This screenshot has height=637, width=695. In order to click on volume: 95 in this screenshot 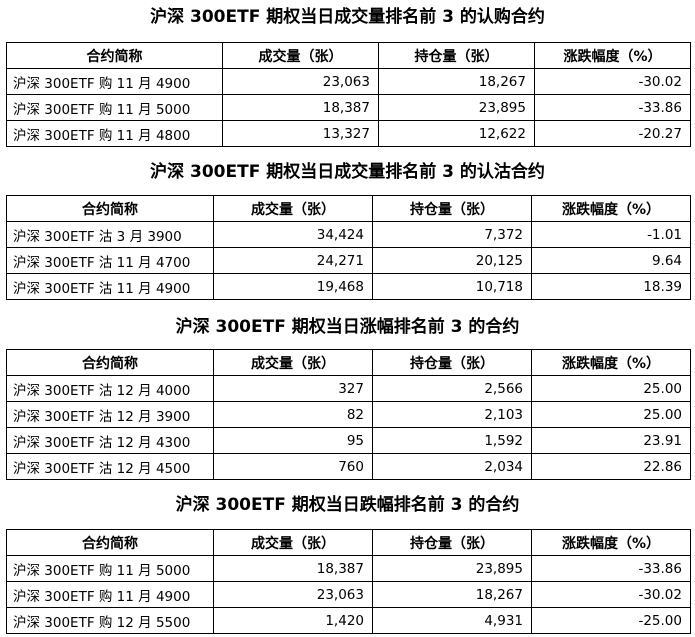, I will do `click(293, 440)`.